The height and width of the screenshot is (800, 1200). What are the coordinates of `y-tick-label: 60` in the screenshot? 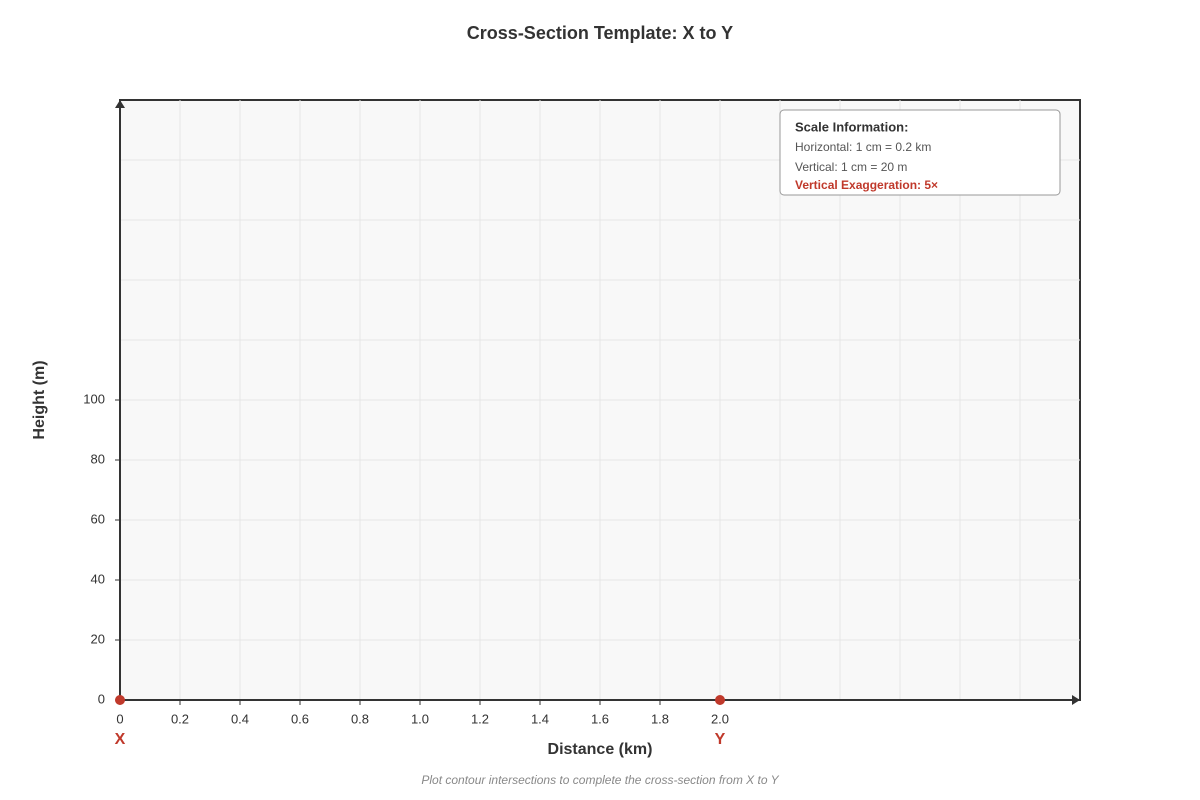 It's located at (98, 518).